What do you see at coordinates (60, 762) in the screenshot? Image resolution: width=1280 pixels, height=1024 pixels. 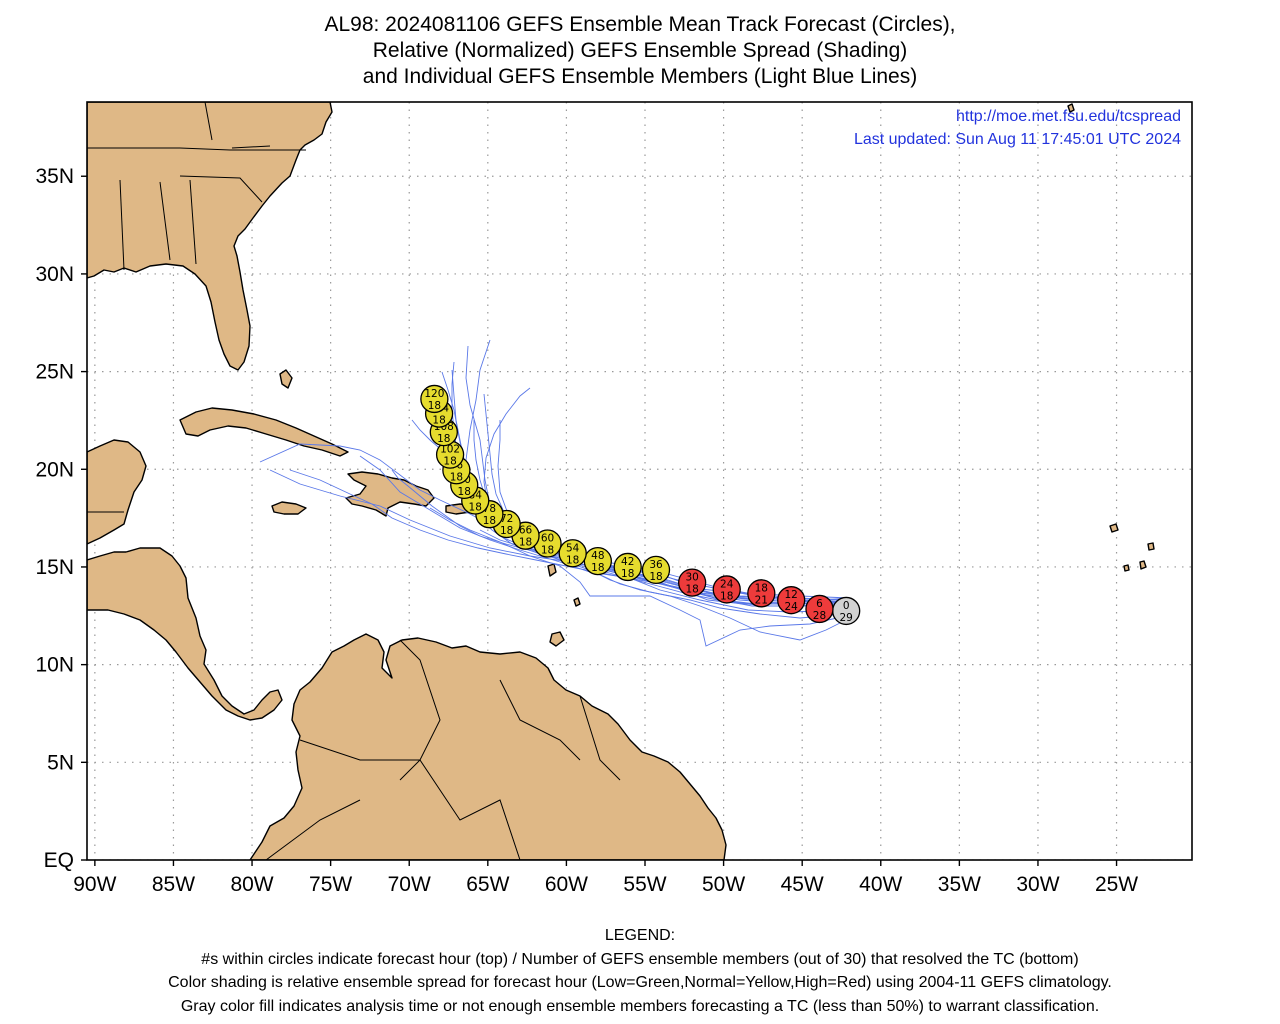 I see `latitude-tick-label: 5N` at bounding box center [60, 762].